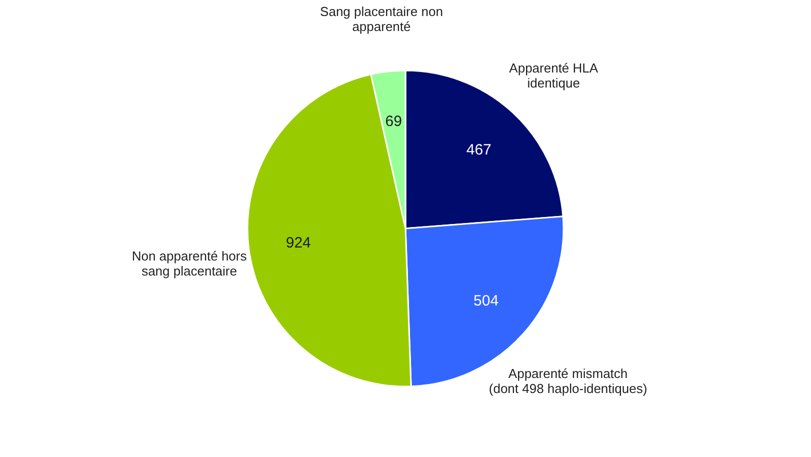  I want to click on data-label: 924, so click(298, 243).